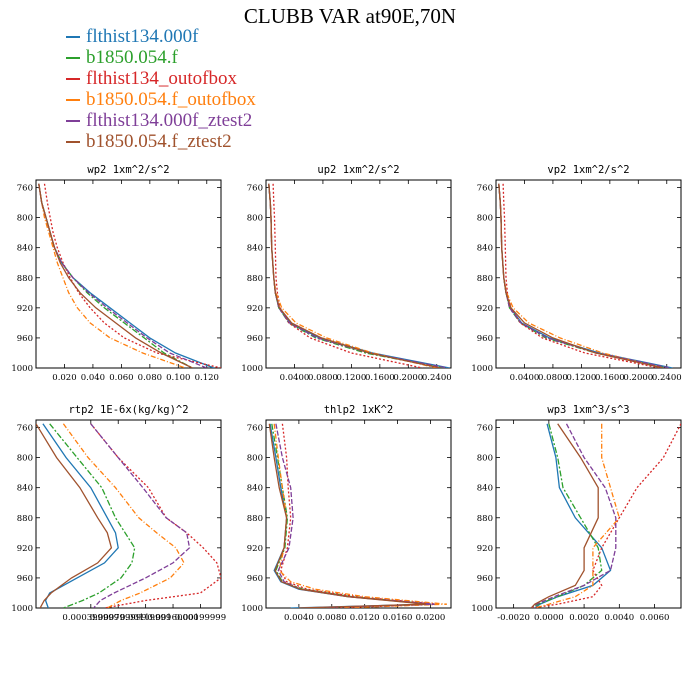  I want to click on panel-title: thlp2 1xK^2, so click(359, 410).